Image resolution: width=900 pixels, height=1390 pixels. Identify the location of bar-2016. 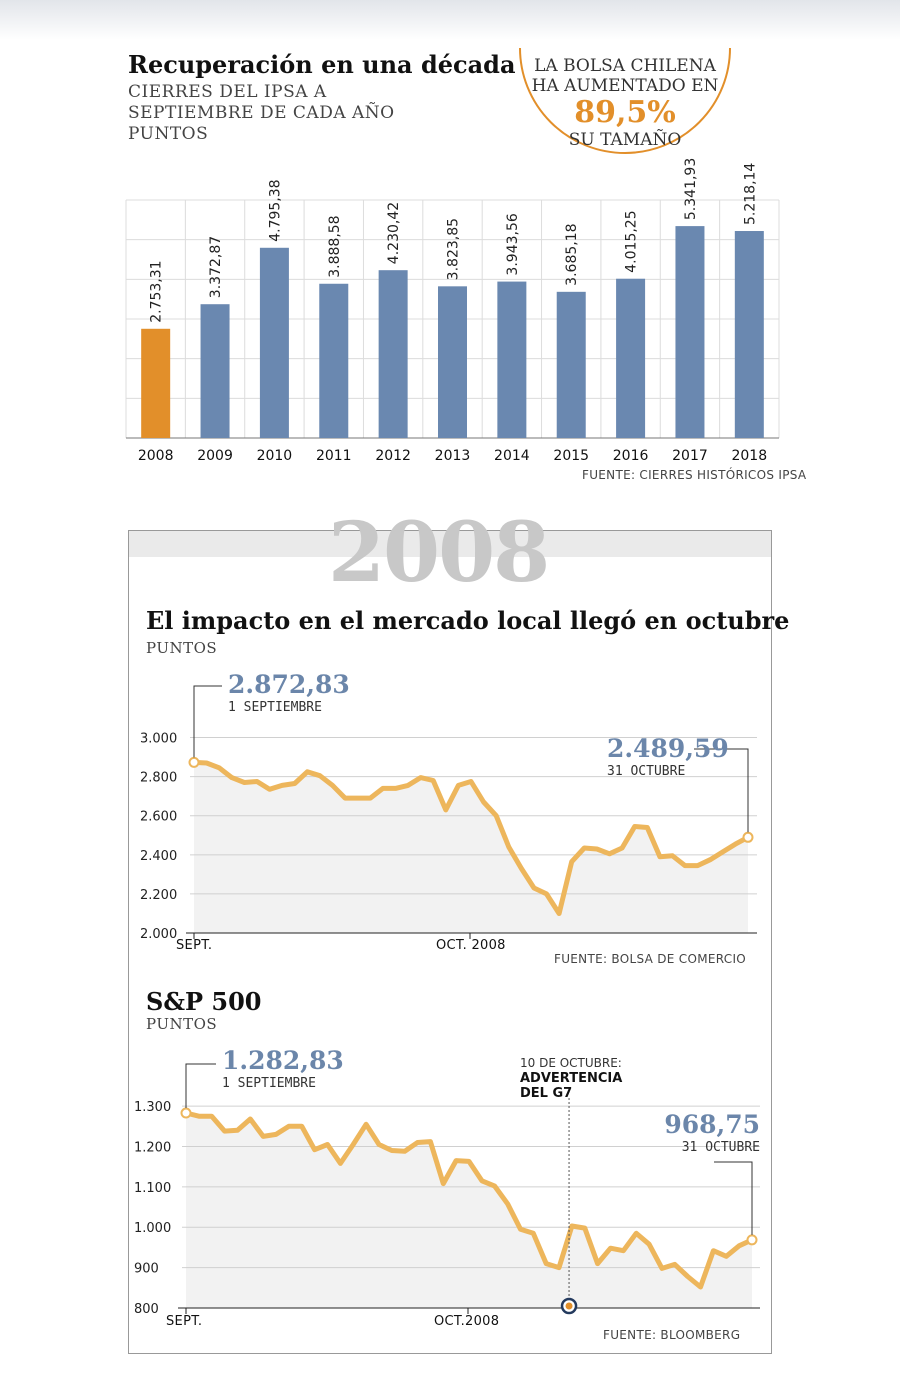
(631, 358).